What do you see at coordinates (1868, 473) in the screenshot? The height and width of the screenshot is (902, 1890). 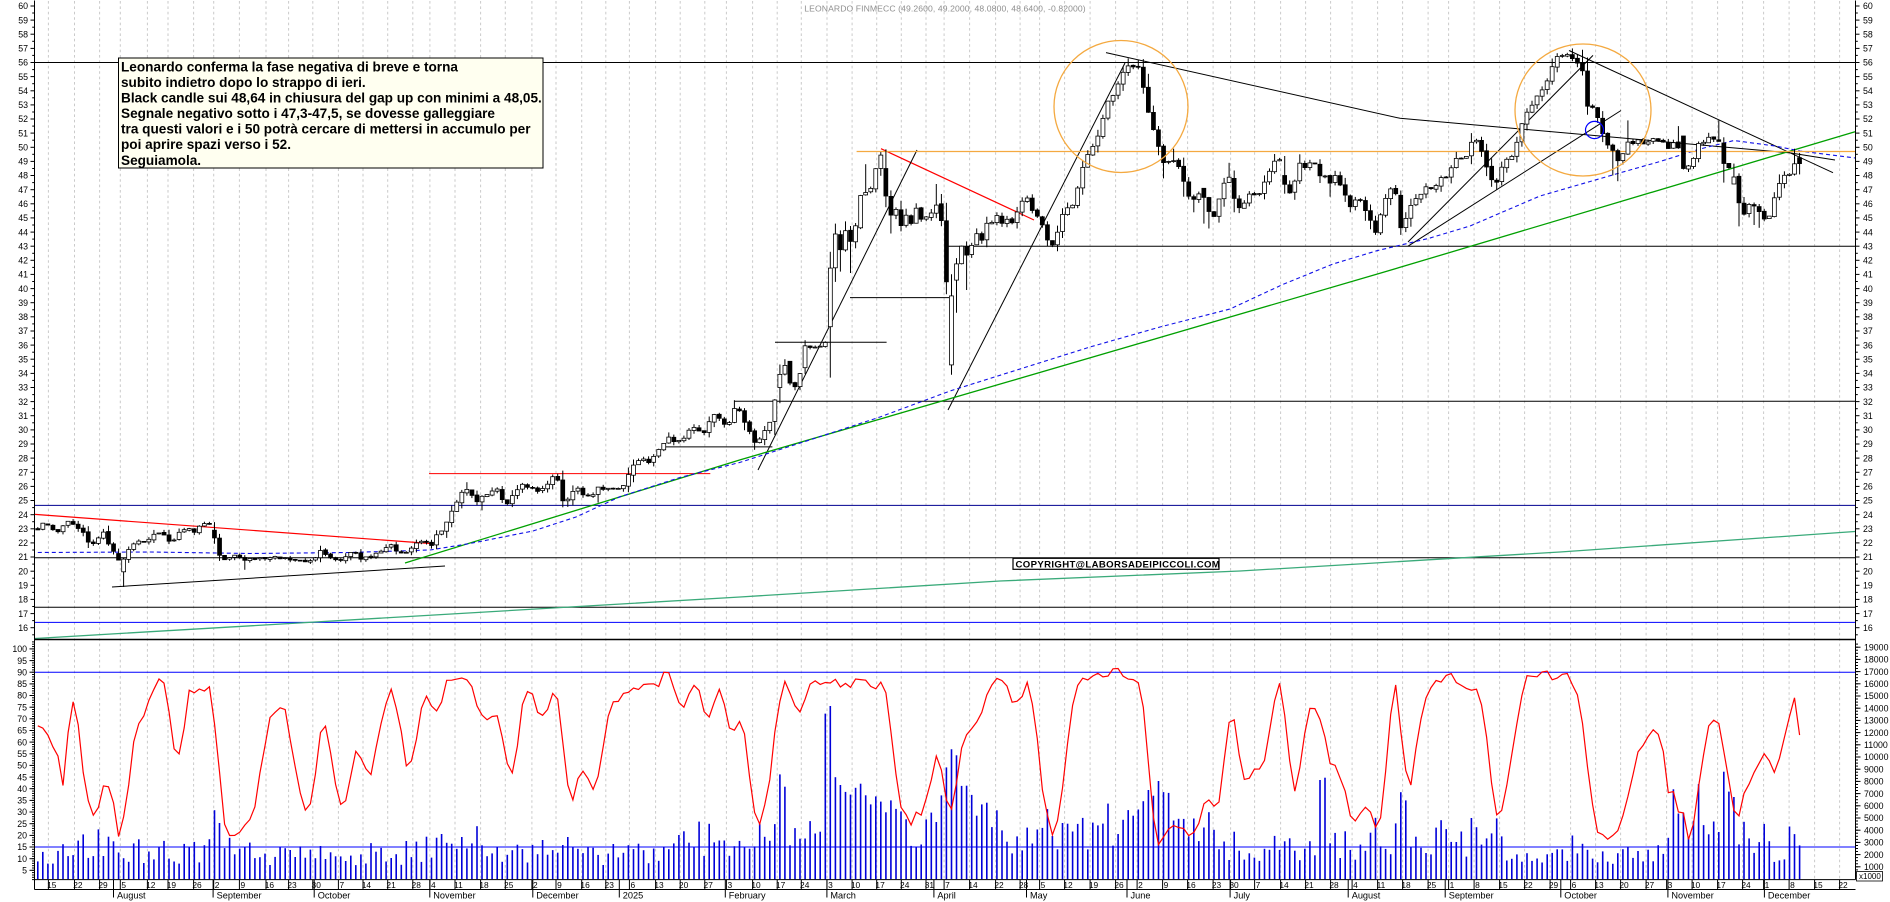 I see `svg-text: 27` at bounding box center [1868, 473].